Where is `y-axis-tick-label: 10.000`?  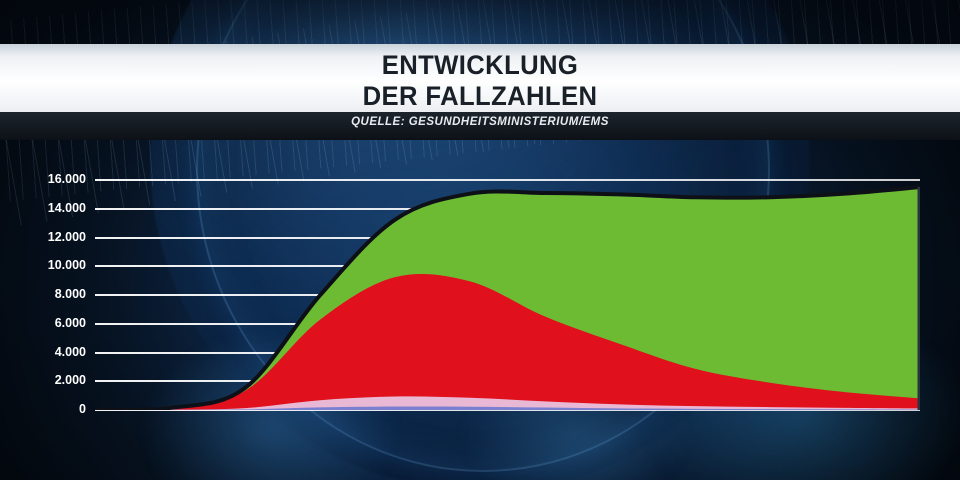 y-axis-tick-label: 10.000 is located at coordinates (66, 265).